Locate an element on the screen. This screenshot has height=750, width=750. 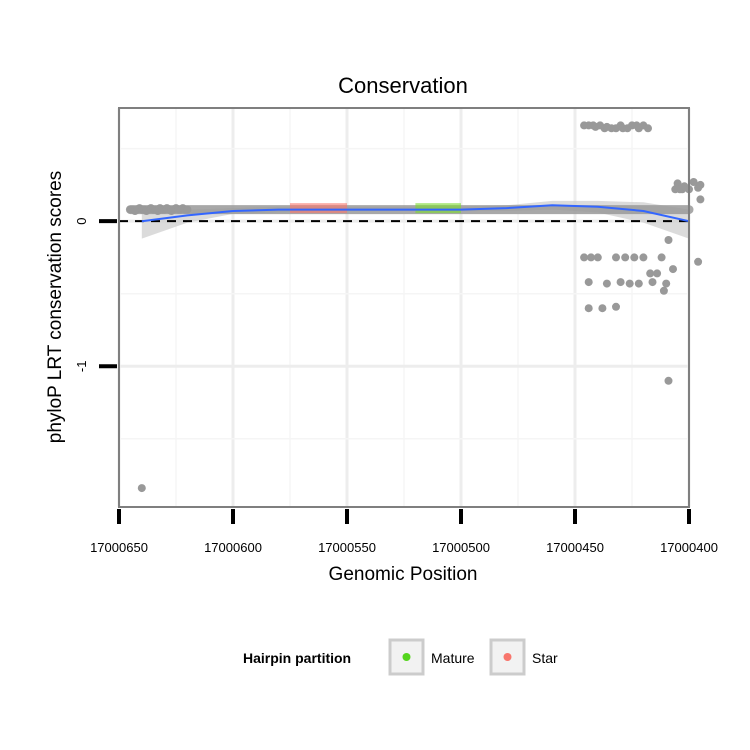
y-axis-title: phyloP LRT conservation scores is located at coordinates (55, 307).